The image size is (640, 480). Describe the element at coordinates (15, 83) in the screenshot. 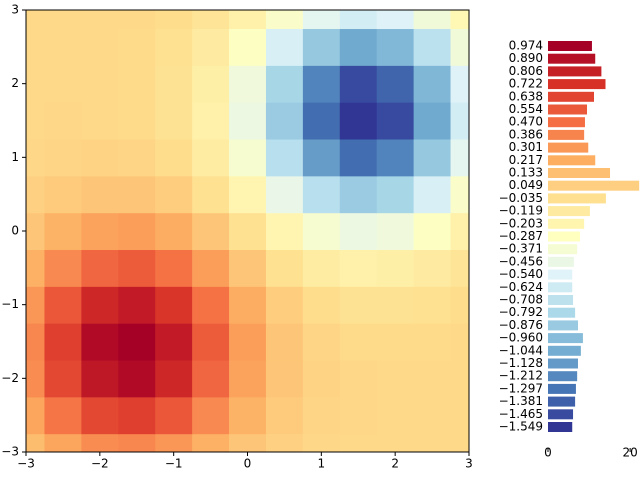

I see `y-tick-label: 2` at that location.